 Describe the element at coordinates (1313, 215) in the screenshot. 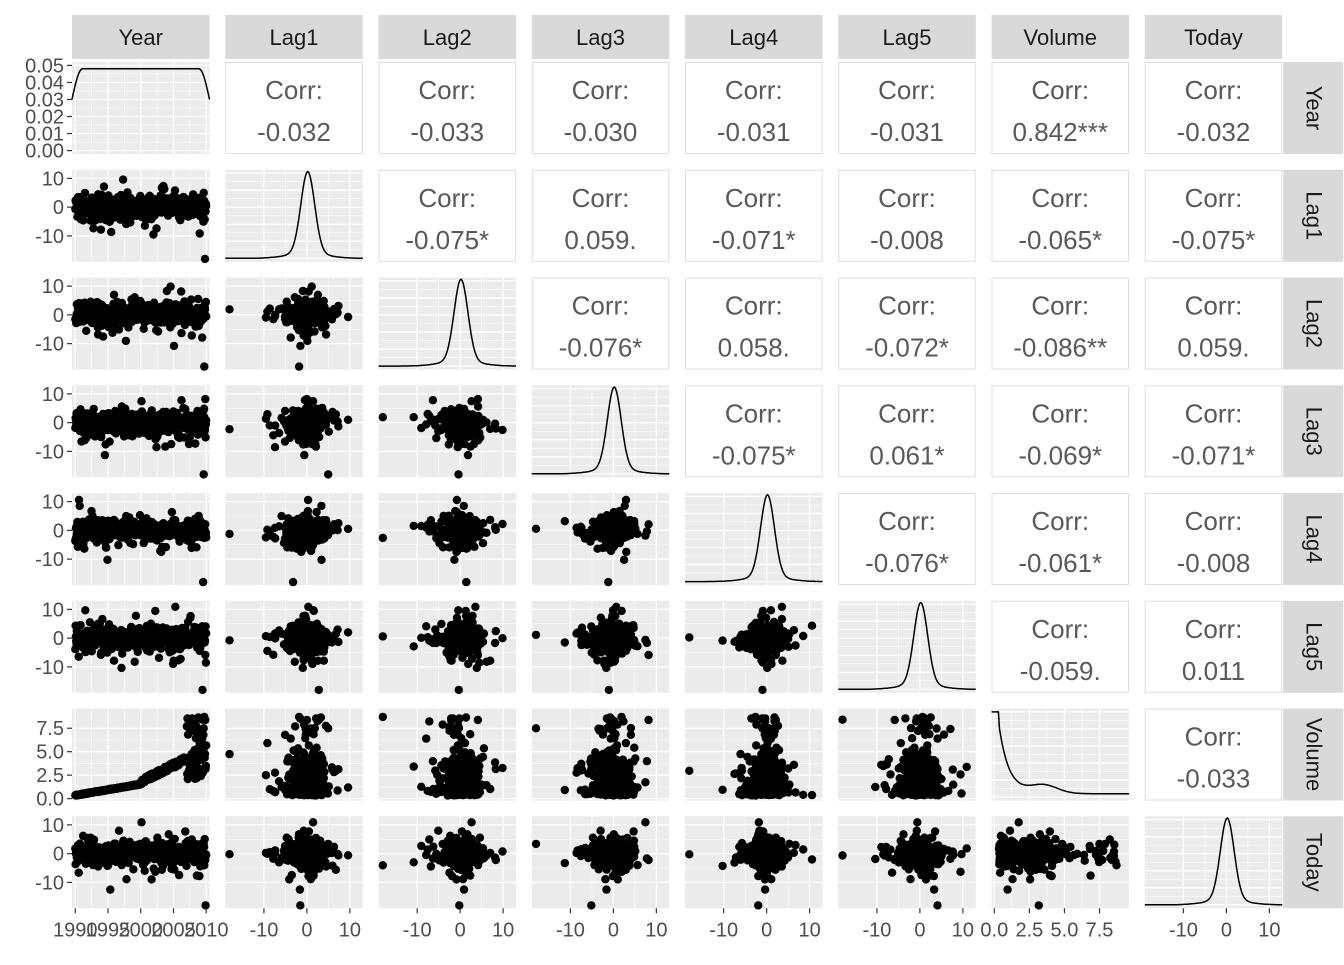

I see `strip-right-label-lag1: Lag1` at that location.